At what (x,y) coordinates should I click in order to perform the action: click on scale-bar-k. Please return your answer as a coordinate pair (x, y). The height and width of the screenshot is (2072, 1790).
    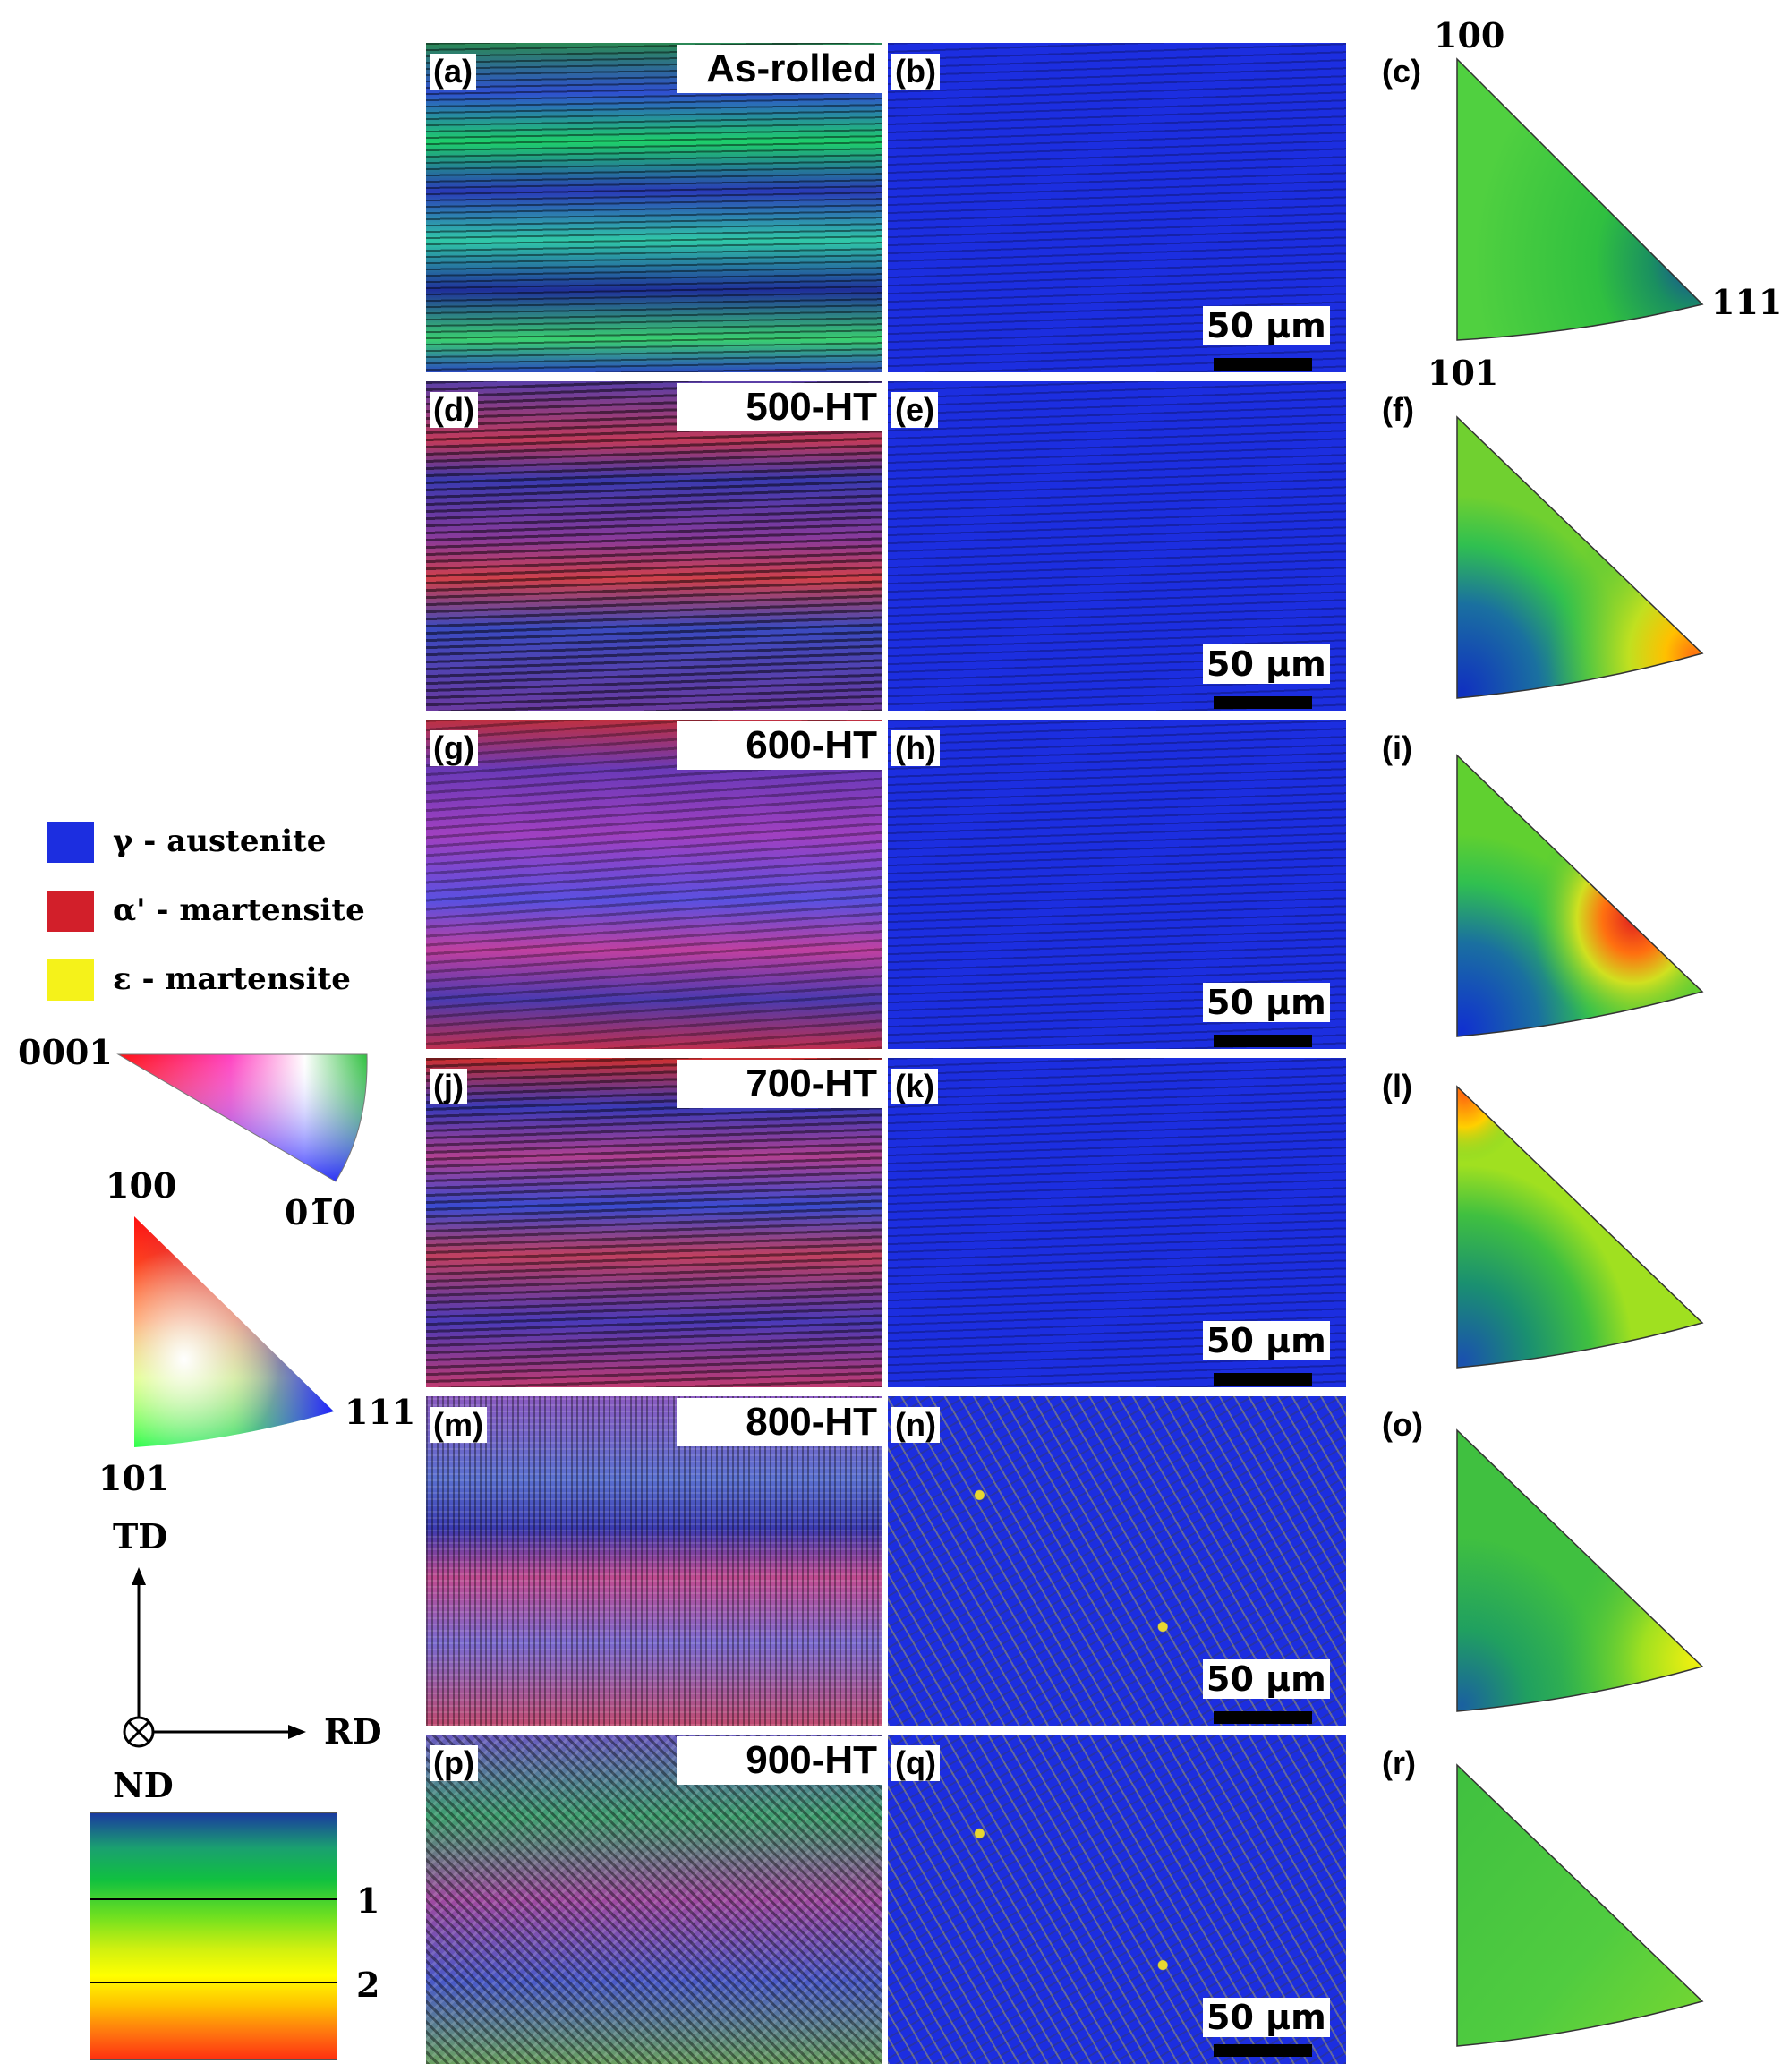
    Looking at the image, I should click on (1263, 1379).